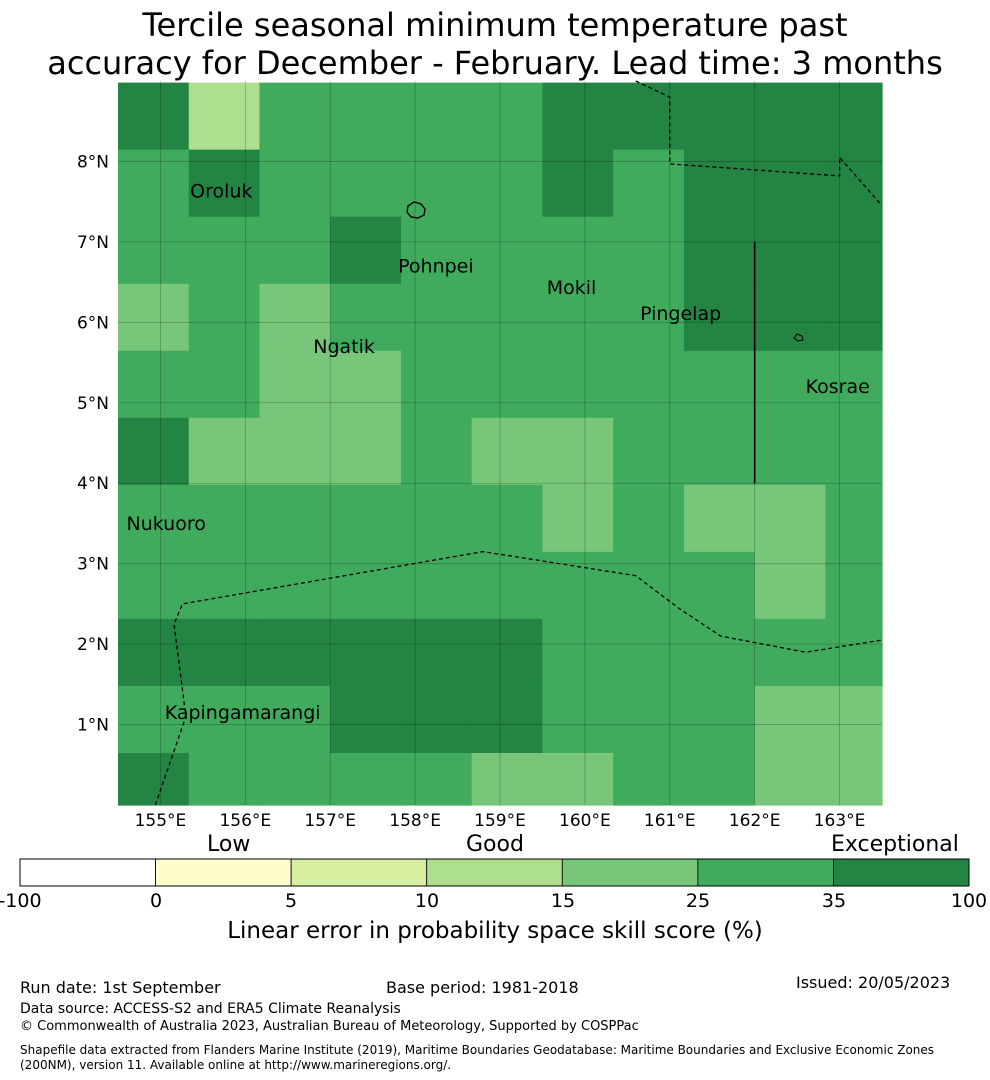 Image resolution: width=990 pixels, height=1080 pixels. Describe the element at coordinates (427, 901) in the screenshot. I see `colorbar-tick: 10` at that location.